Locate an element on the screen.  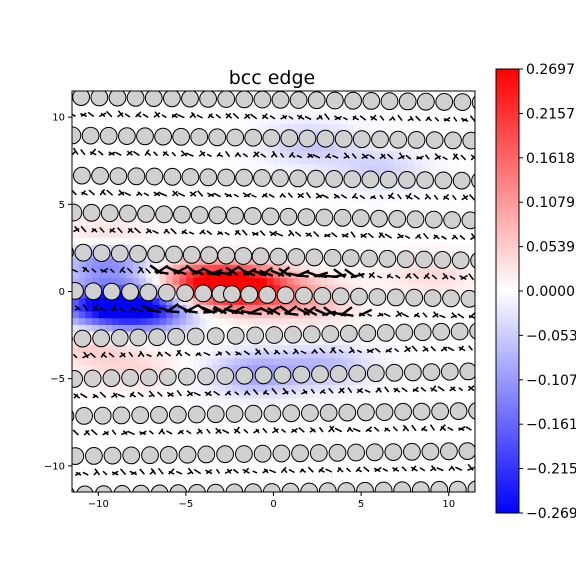
x-tick-label: 0 is located at coordinates (273, 504).